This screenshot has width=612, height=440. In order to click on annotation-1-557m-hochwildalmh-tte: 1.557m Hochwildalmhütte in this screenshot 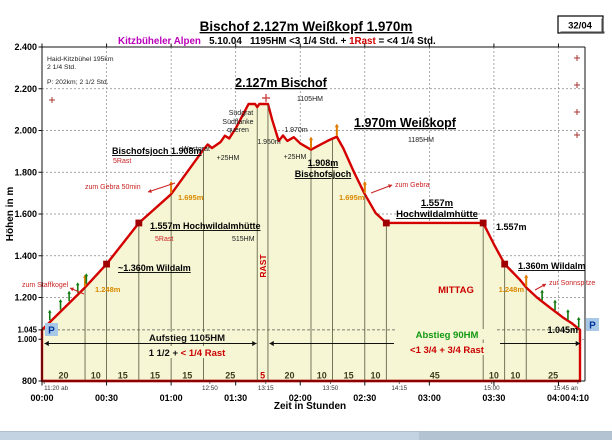, I will do `click(205, 226)`.